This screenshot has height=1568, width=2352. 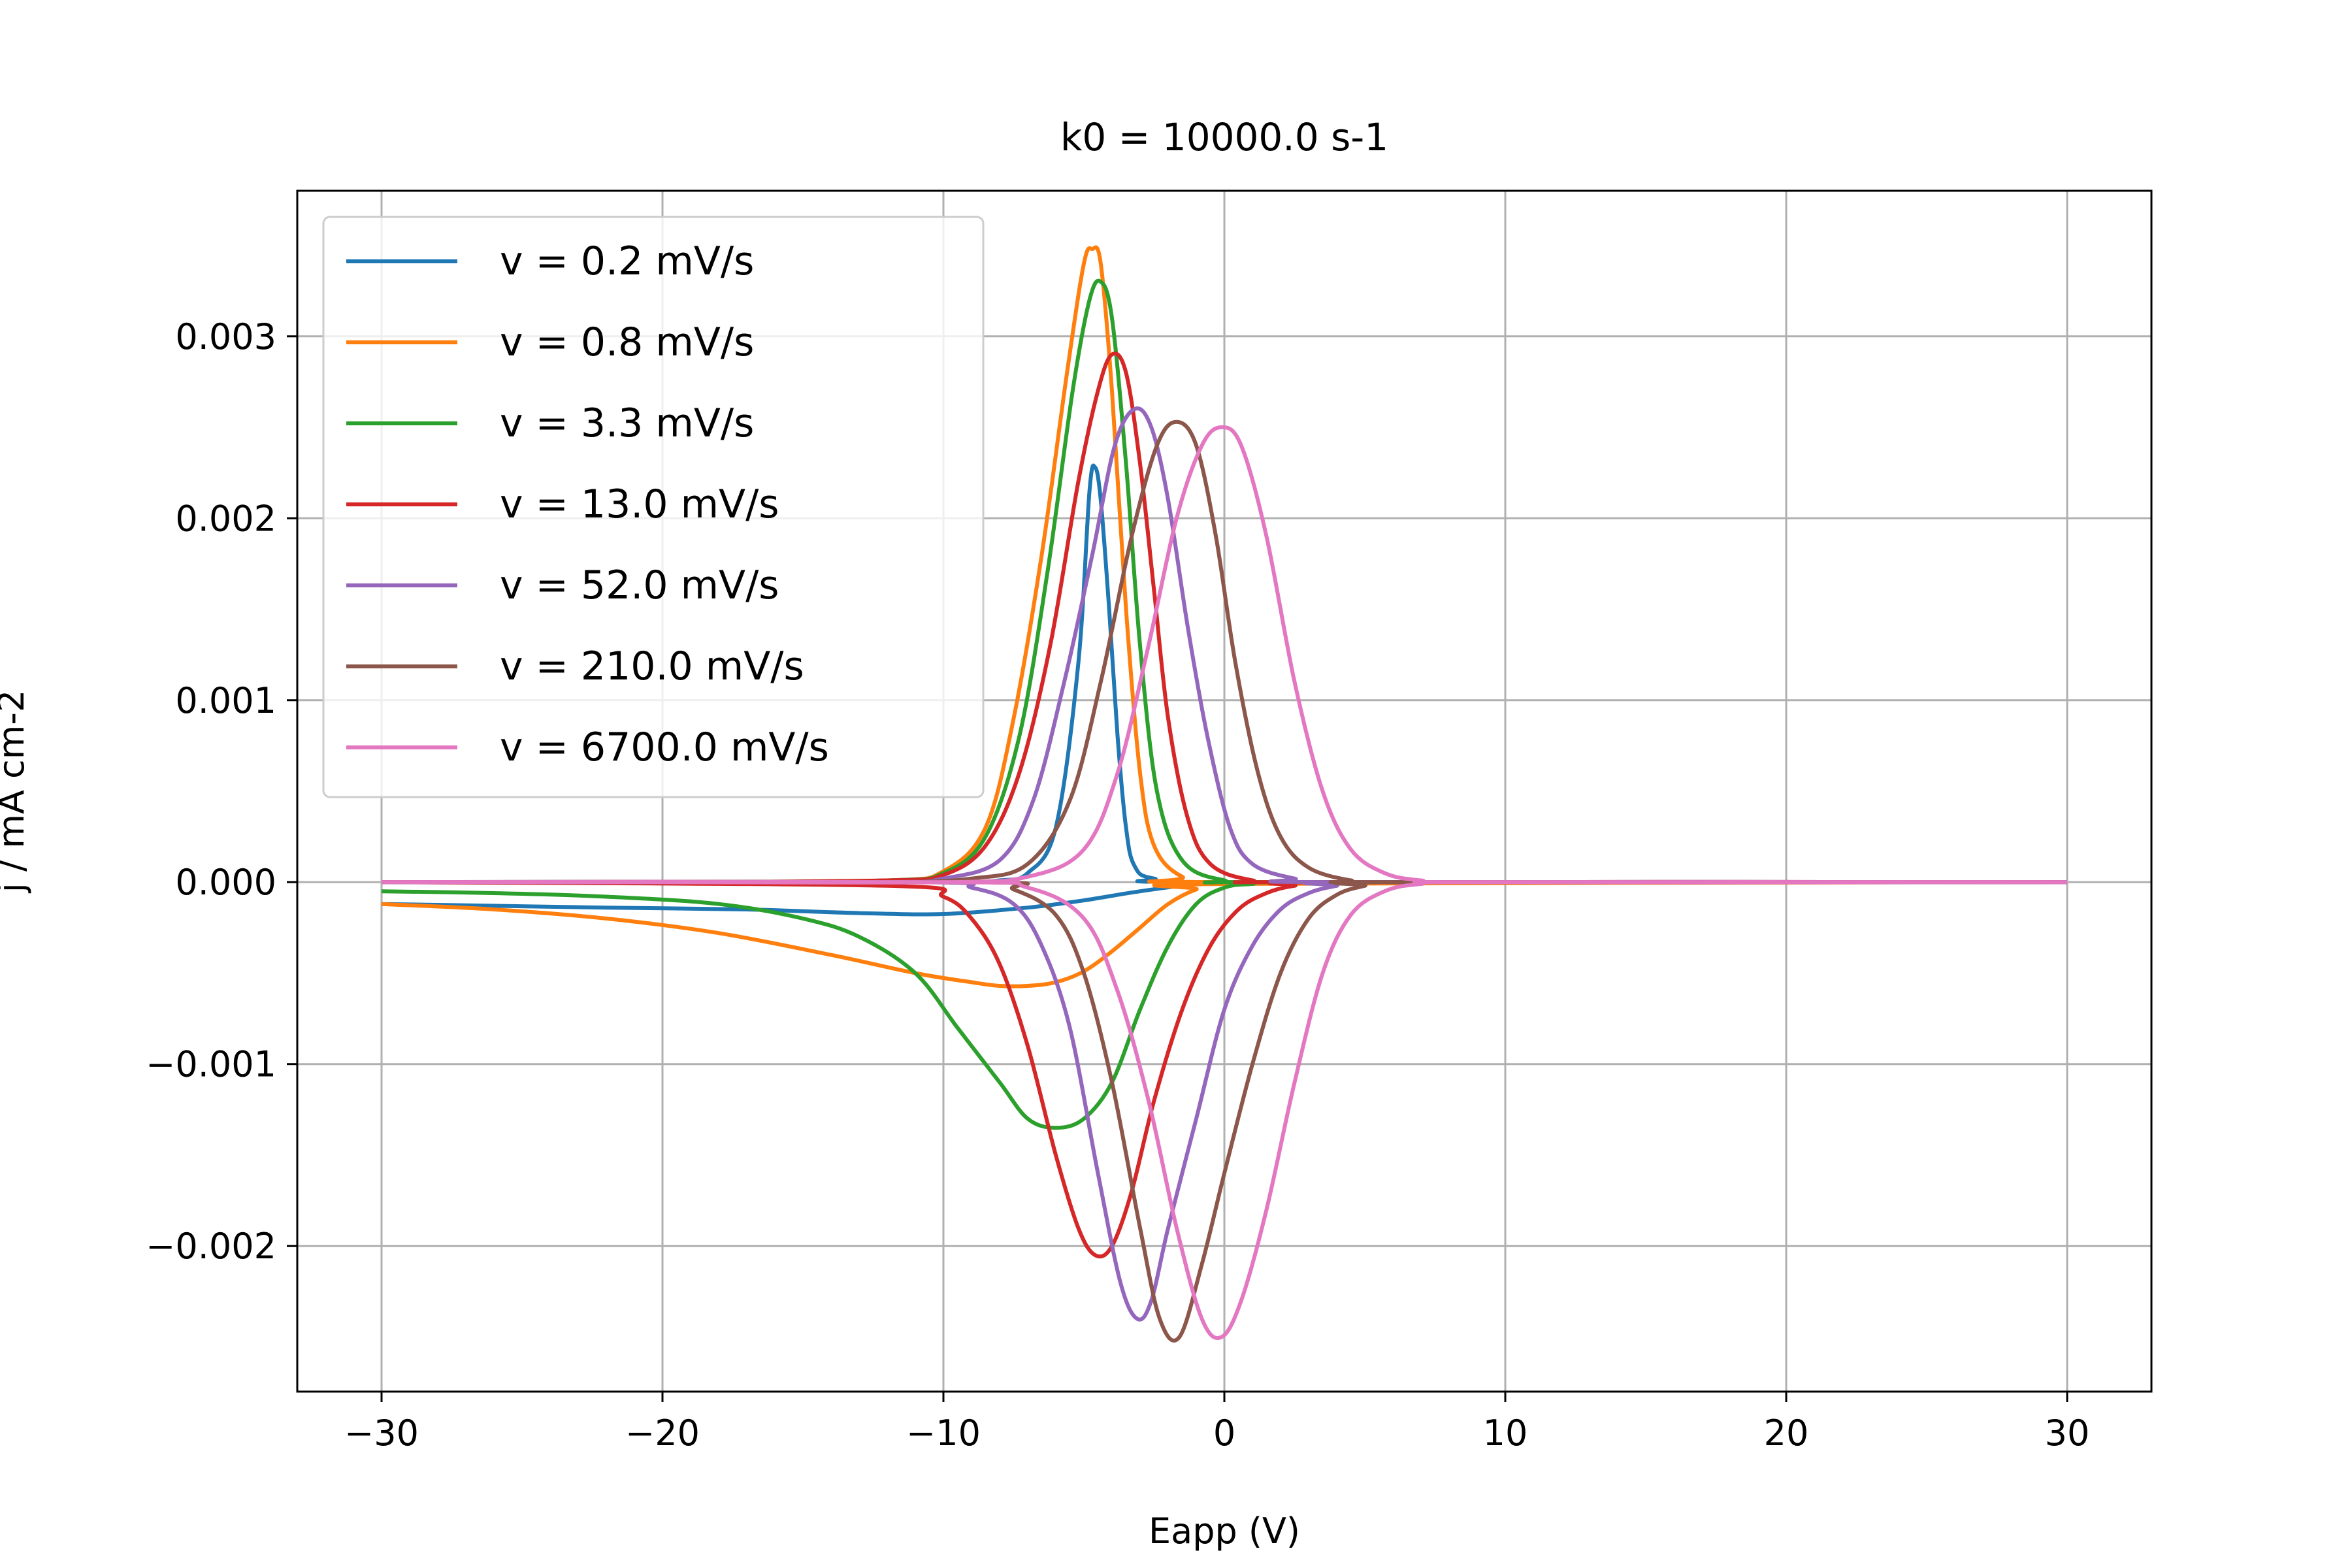 I want to click on legend-label: v = 3.3 mV/s, so click(x=627, y=423).